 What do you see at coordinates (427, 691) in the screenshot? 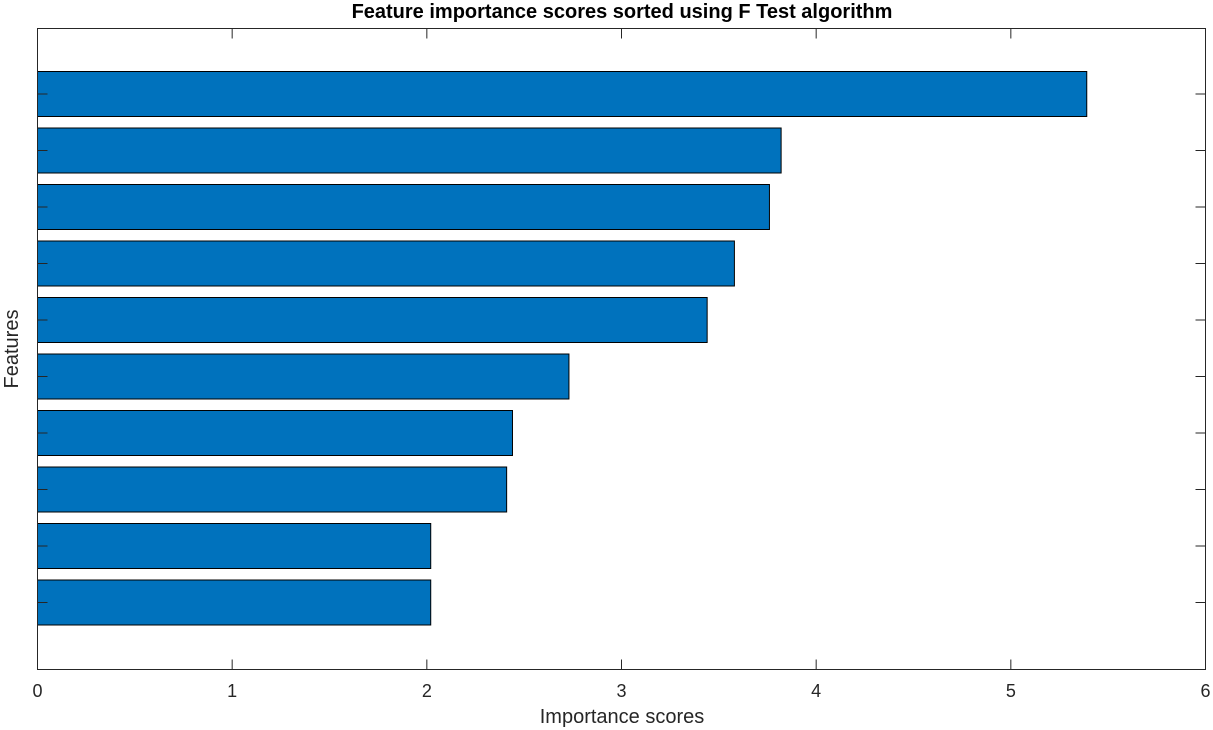
I see `x-tick-label: 2` at bounding box center [427, 691].